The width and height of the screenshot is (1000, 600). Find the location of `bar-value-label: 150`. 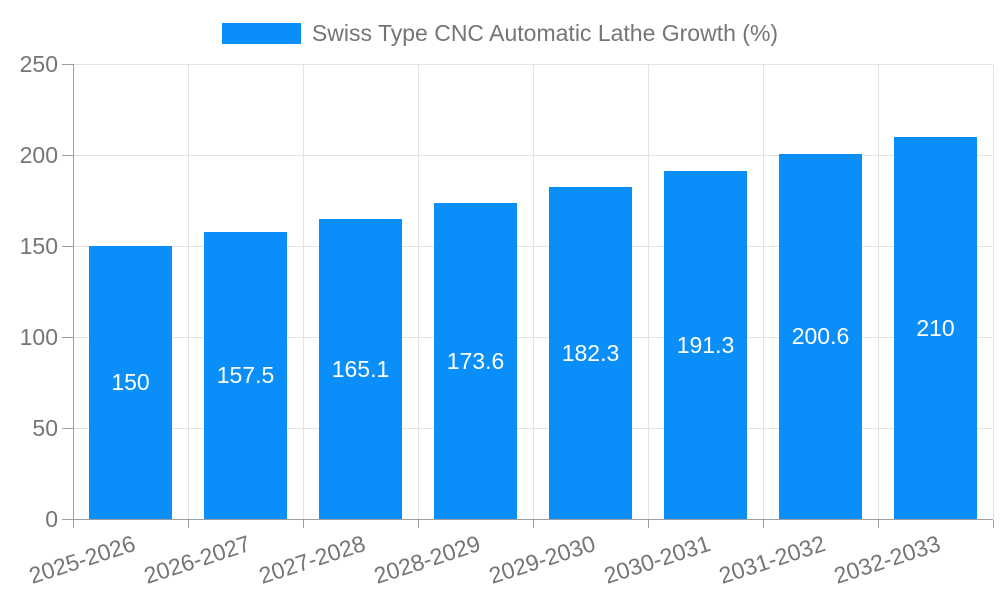

bar-value-label: 150 is located at coordinates (130, 382).